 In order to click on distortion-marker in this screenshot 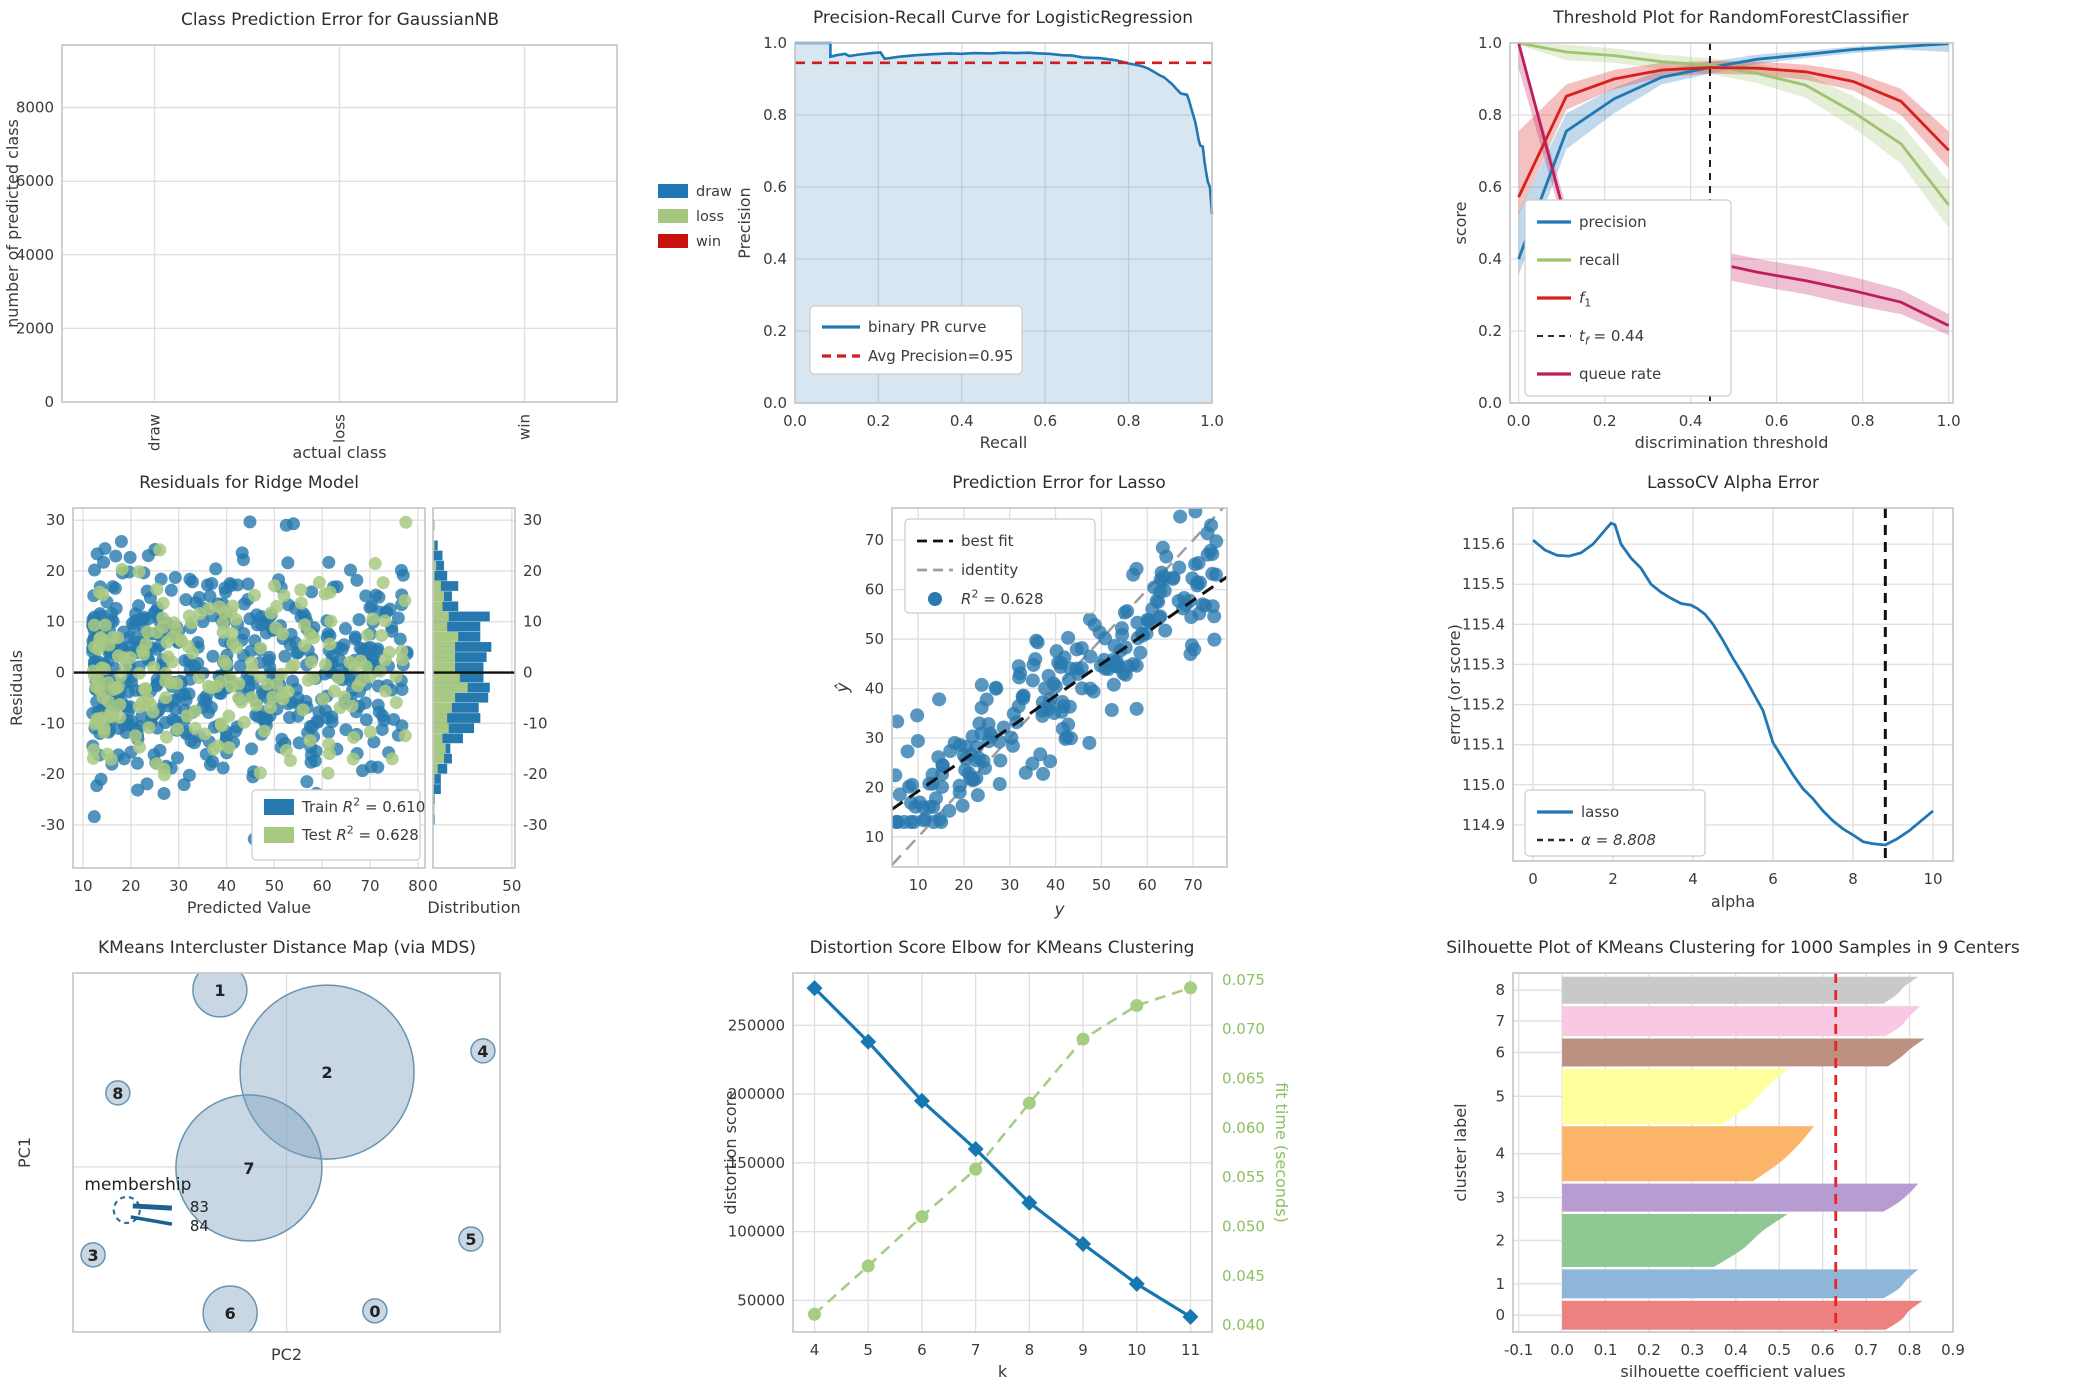, I will do `click(1190, 1316)`.